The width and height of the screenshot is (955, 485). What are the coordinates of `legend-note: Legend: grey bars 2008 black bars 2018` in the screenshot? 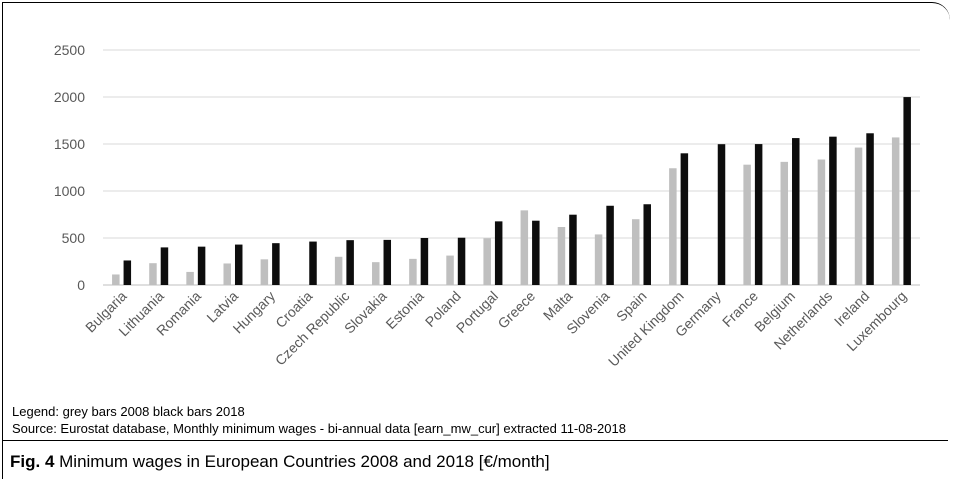 It's located at (128, 411).